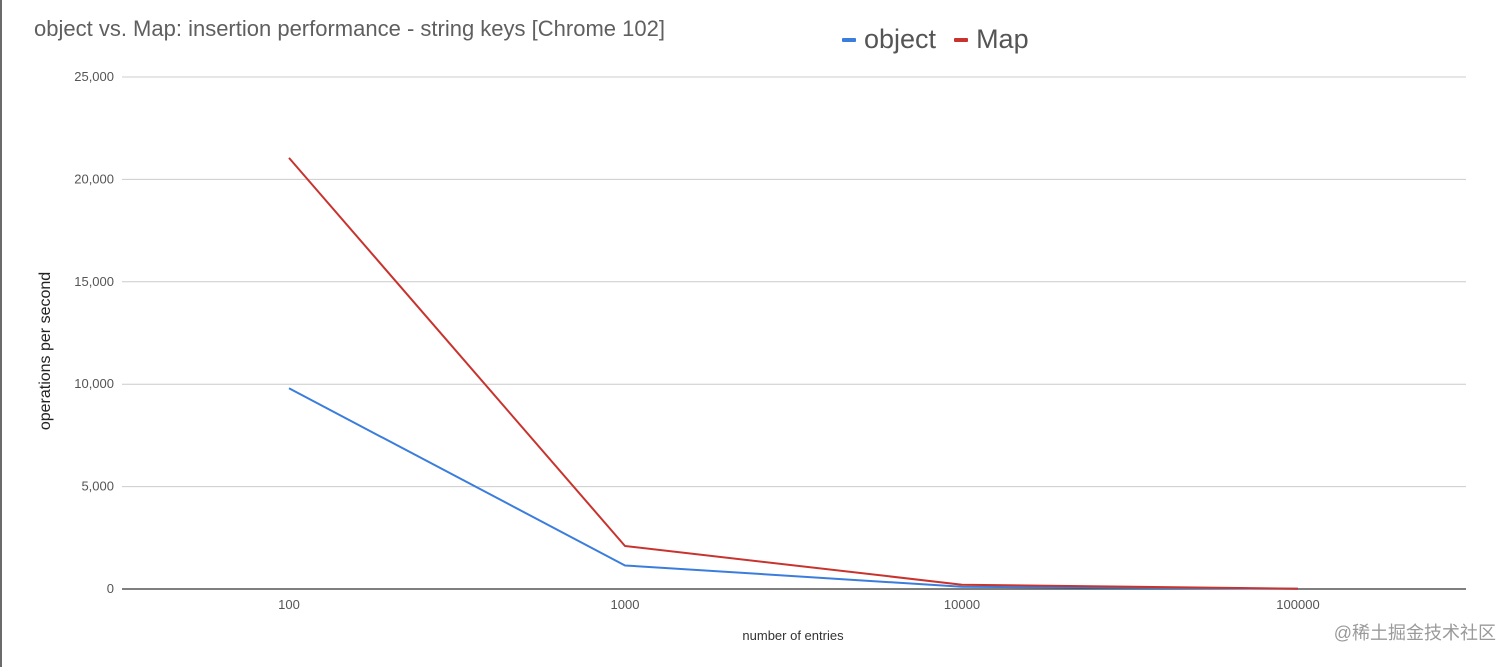 The image size is (1512, 667). What do you see at coordinates (45, 351) in the screenshot?
I see `y-axis-label: operations per second` at bounding box center [45, 351].